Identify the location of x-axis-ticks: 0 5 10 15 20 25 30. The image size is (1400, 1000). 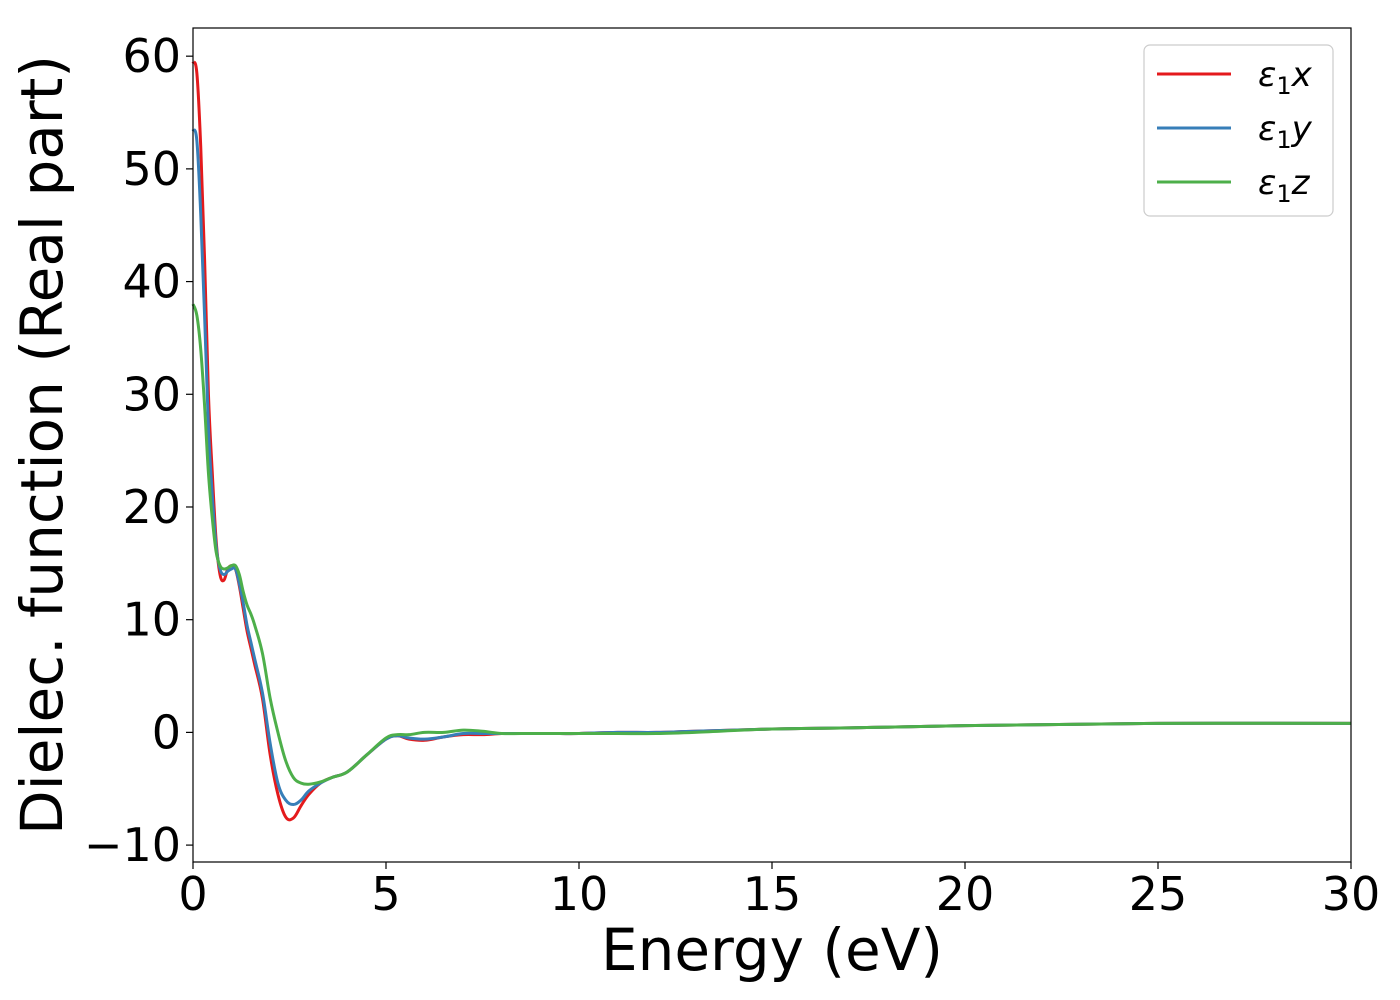
(779, 891).